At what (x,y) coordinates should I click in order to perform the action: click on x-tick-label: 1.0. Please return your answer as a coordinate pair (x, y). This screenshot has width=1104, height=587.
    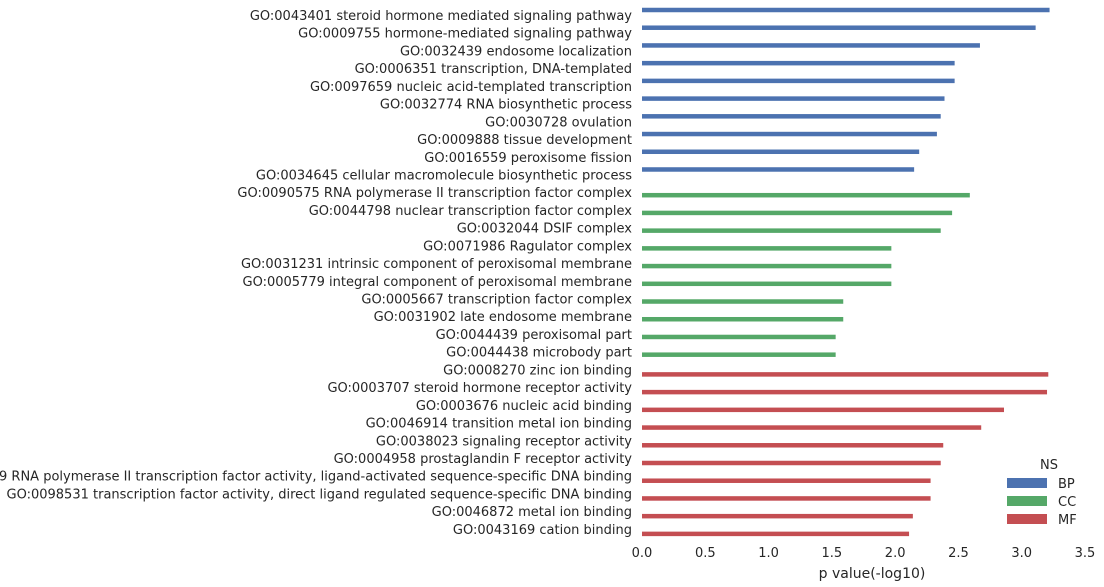
    Looking at the image, I should click on (768, 553).